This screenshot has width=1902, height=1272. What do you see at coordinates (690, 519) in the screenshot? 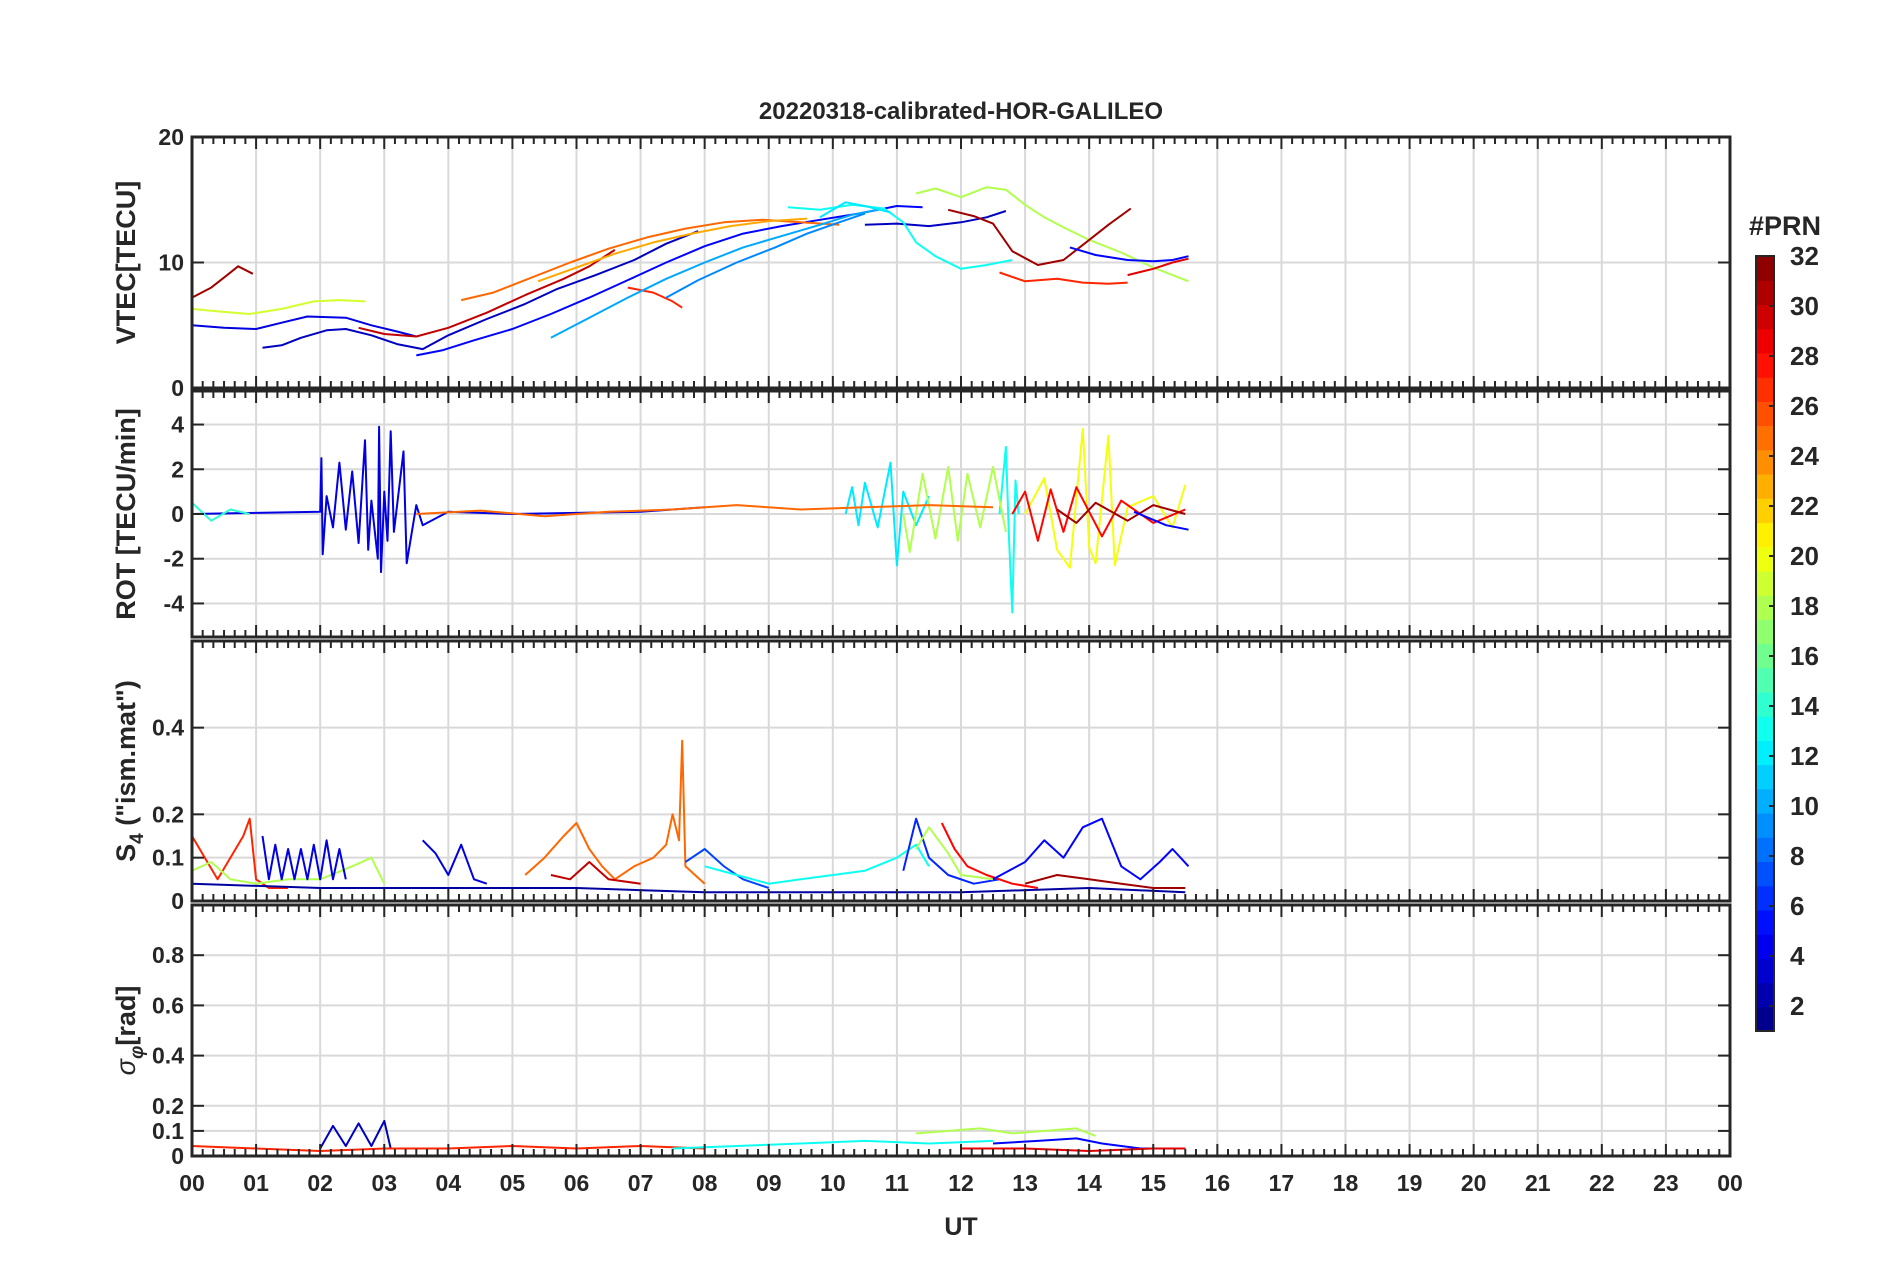
I see `series-group` at bounding box center [690, 519].